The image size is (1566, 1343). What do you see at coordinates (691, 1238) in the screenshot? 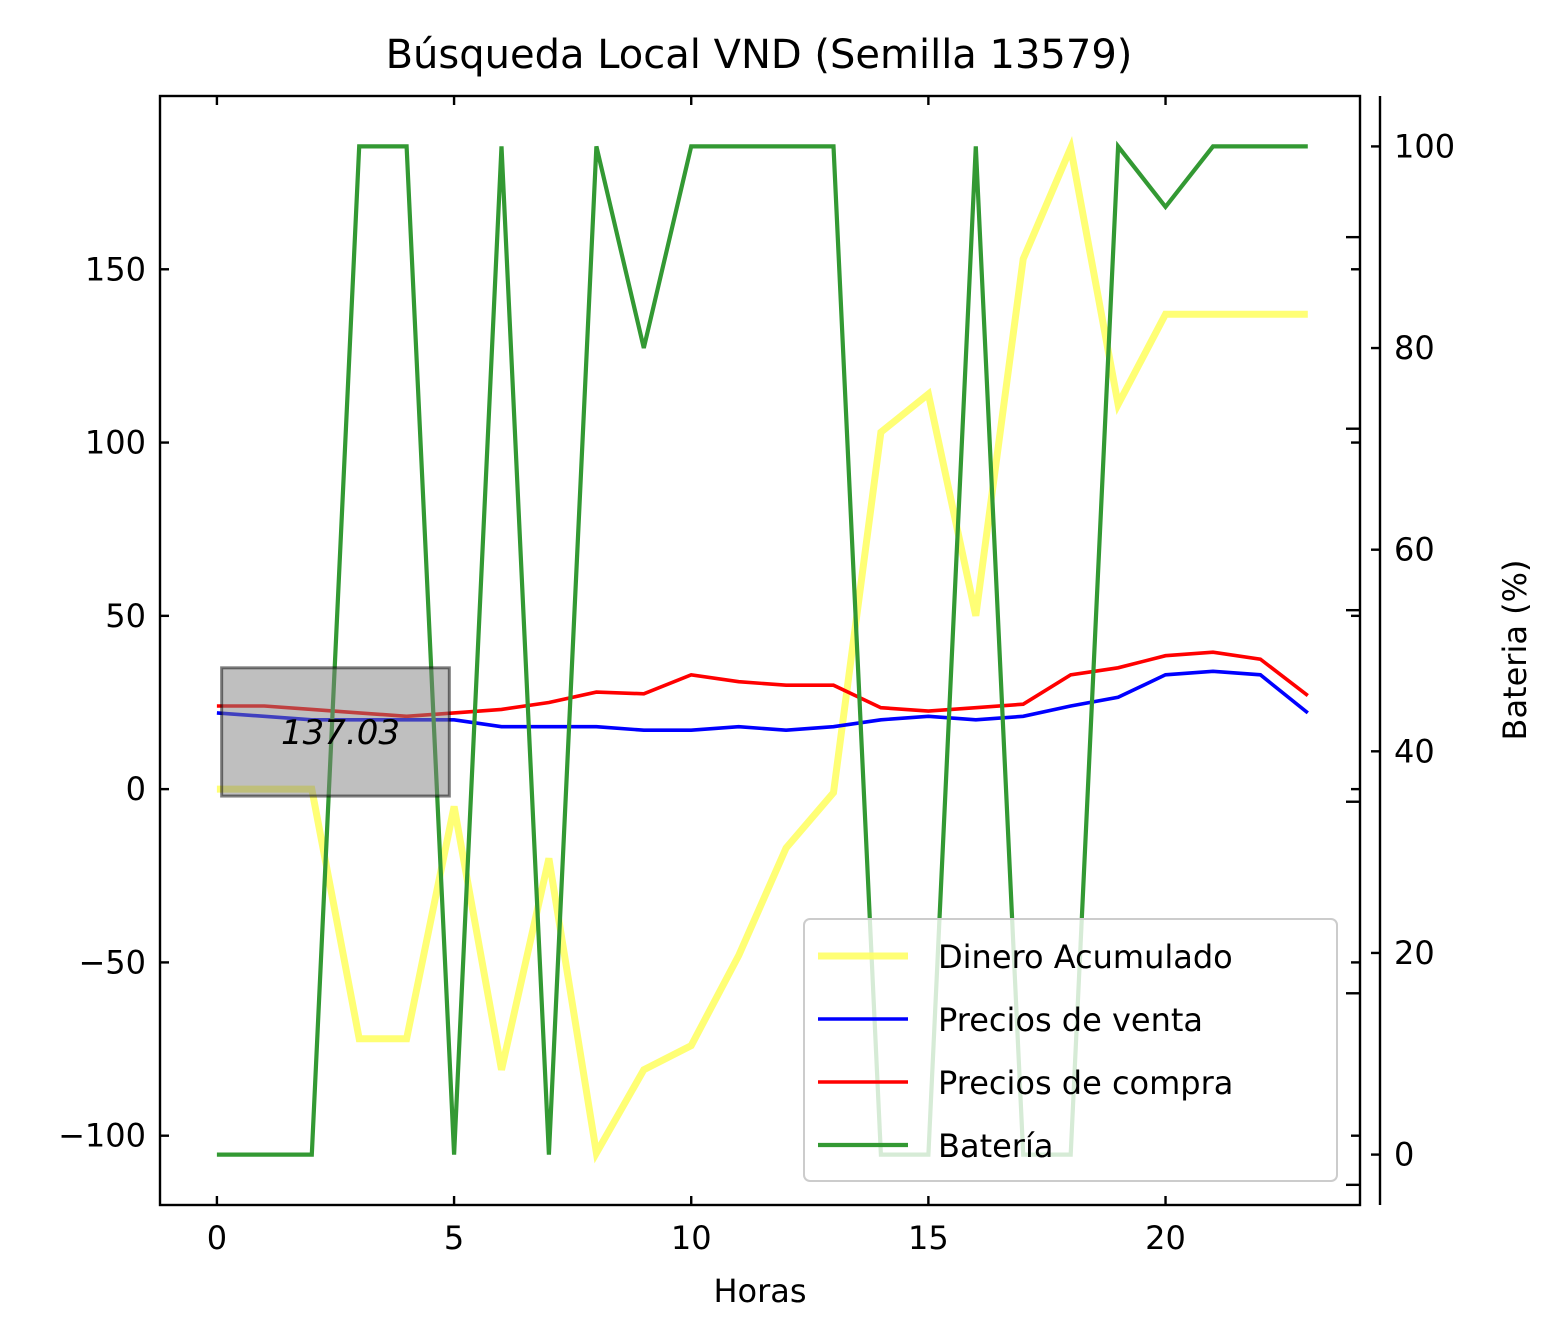
I see `x-tick-label: 10` at bounding box center [691, 1238].